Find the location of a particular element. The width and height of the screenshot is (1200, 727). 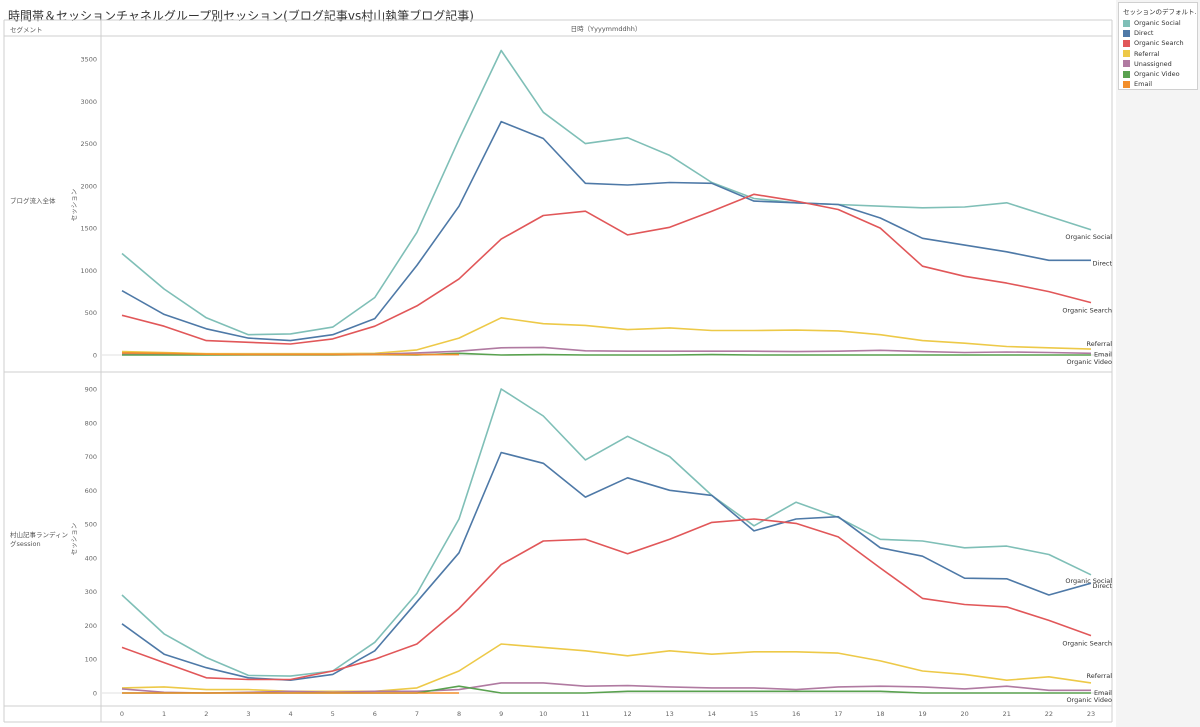

legend-item-organic-search: Organic Search is located at coordinates (1158, 43).